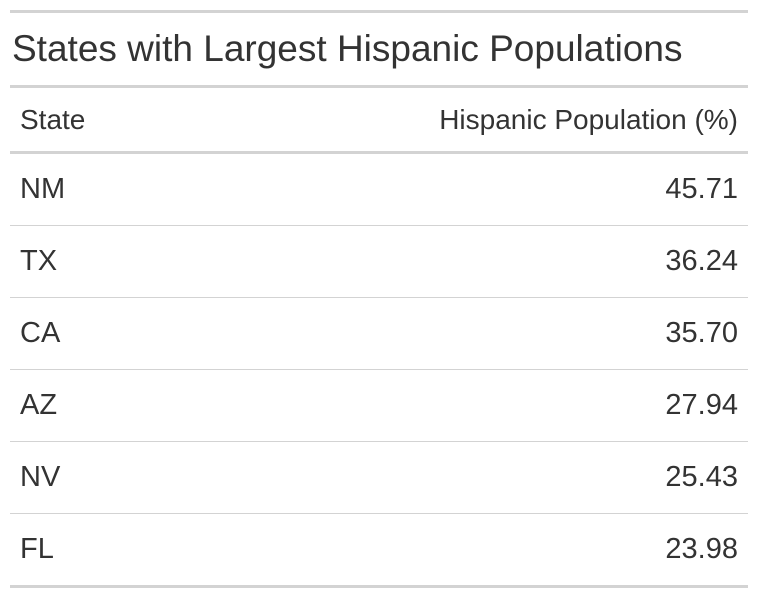 The image size is (758, 598). I want to click on header-bottom-rule, so click(379, 152).